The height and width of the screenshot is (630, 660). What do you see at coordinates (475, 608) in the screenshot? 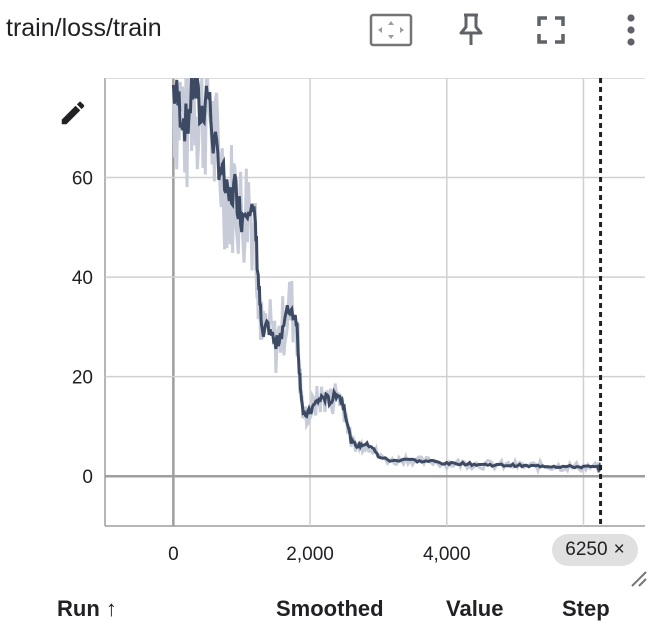
I see `column-header-value: Value` at bounding box center [475, 608].